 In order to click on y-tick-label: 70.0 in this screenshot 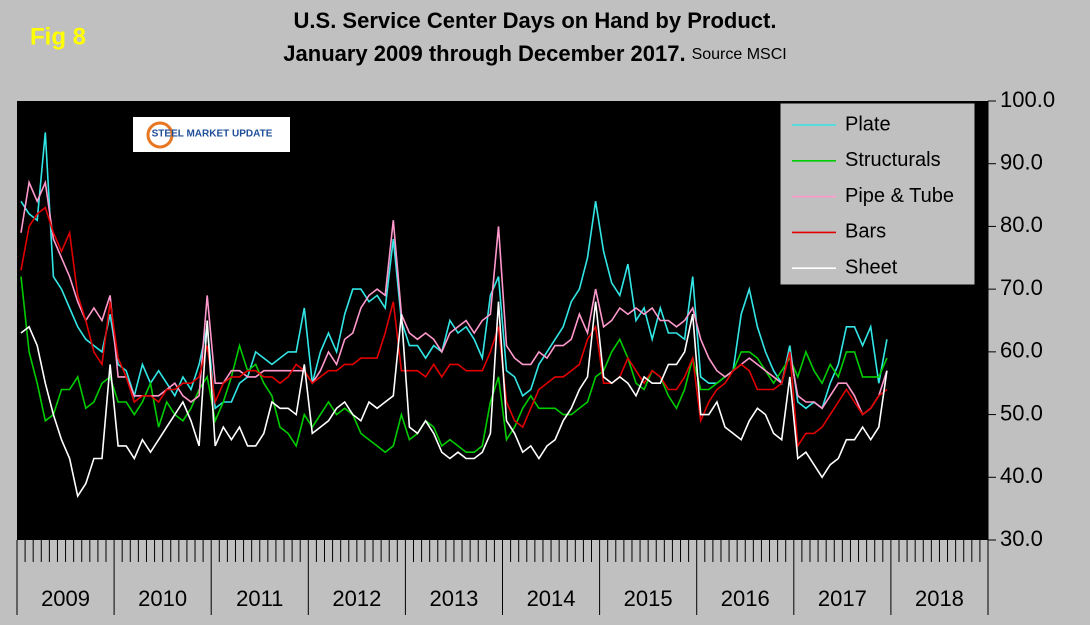, I will do `click(1021, 287)`.